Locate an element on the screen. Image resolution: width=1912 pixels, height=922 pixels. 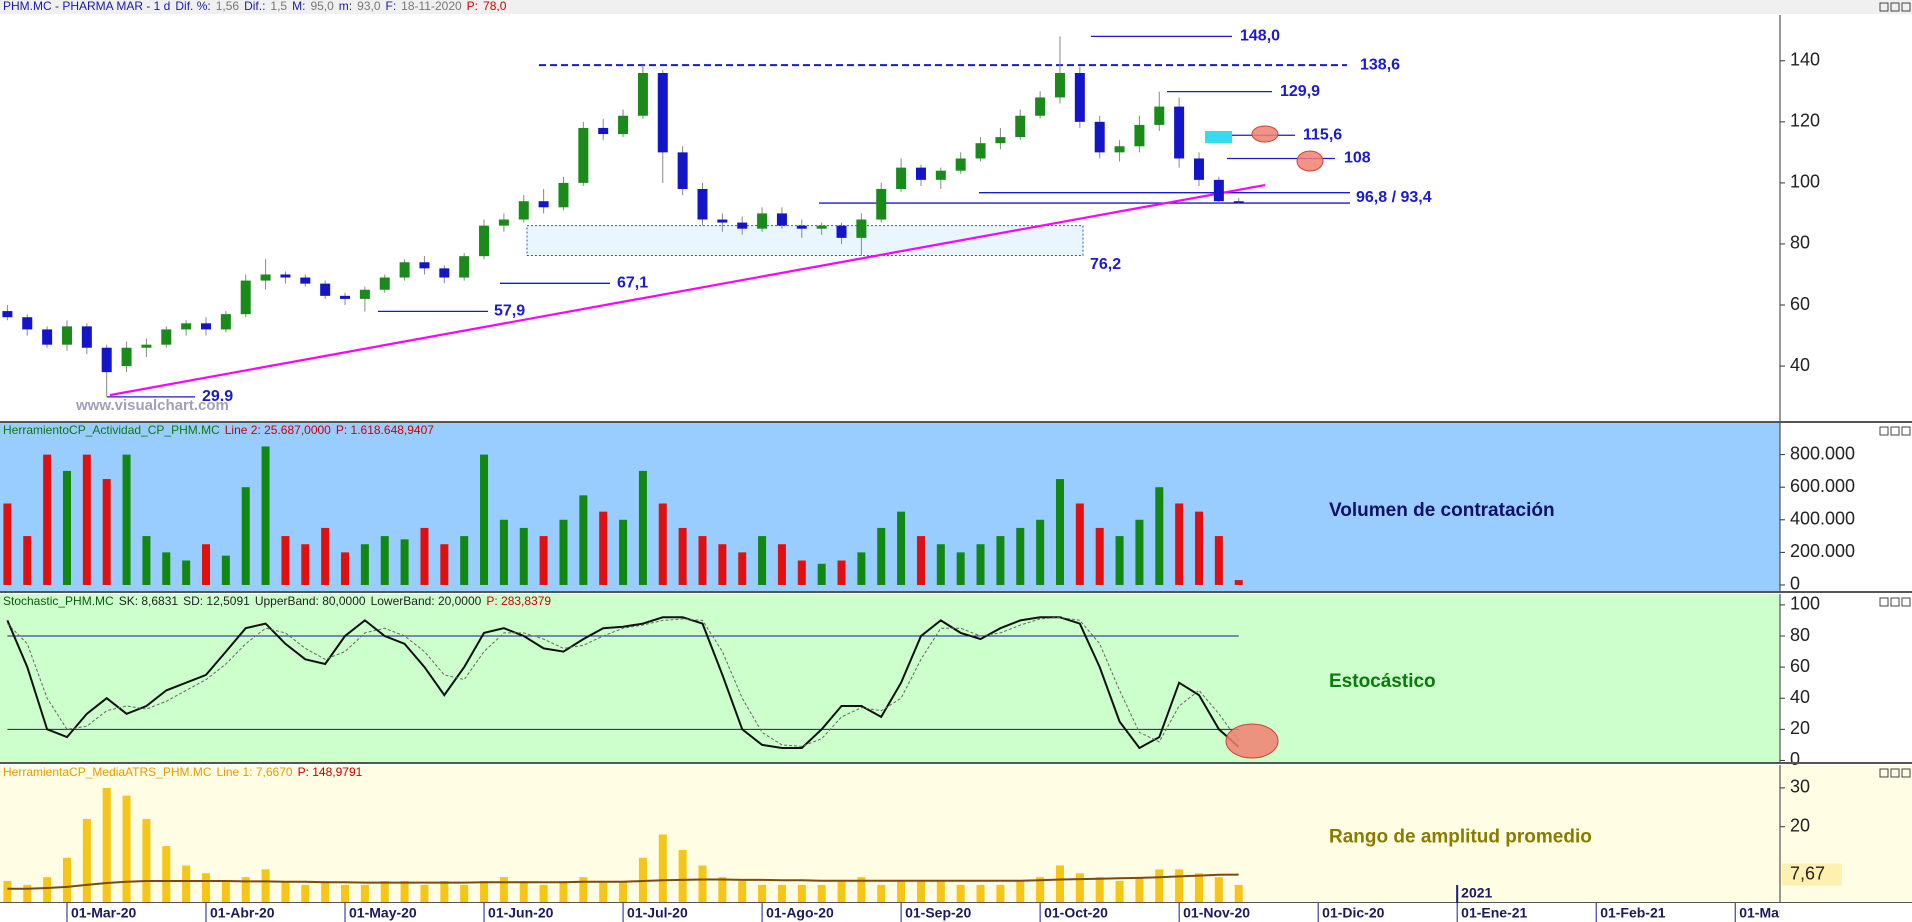
header-item: HerramientoCP_Actividad_CP_PHM.MC is located at coordinates (111, 430).